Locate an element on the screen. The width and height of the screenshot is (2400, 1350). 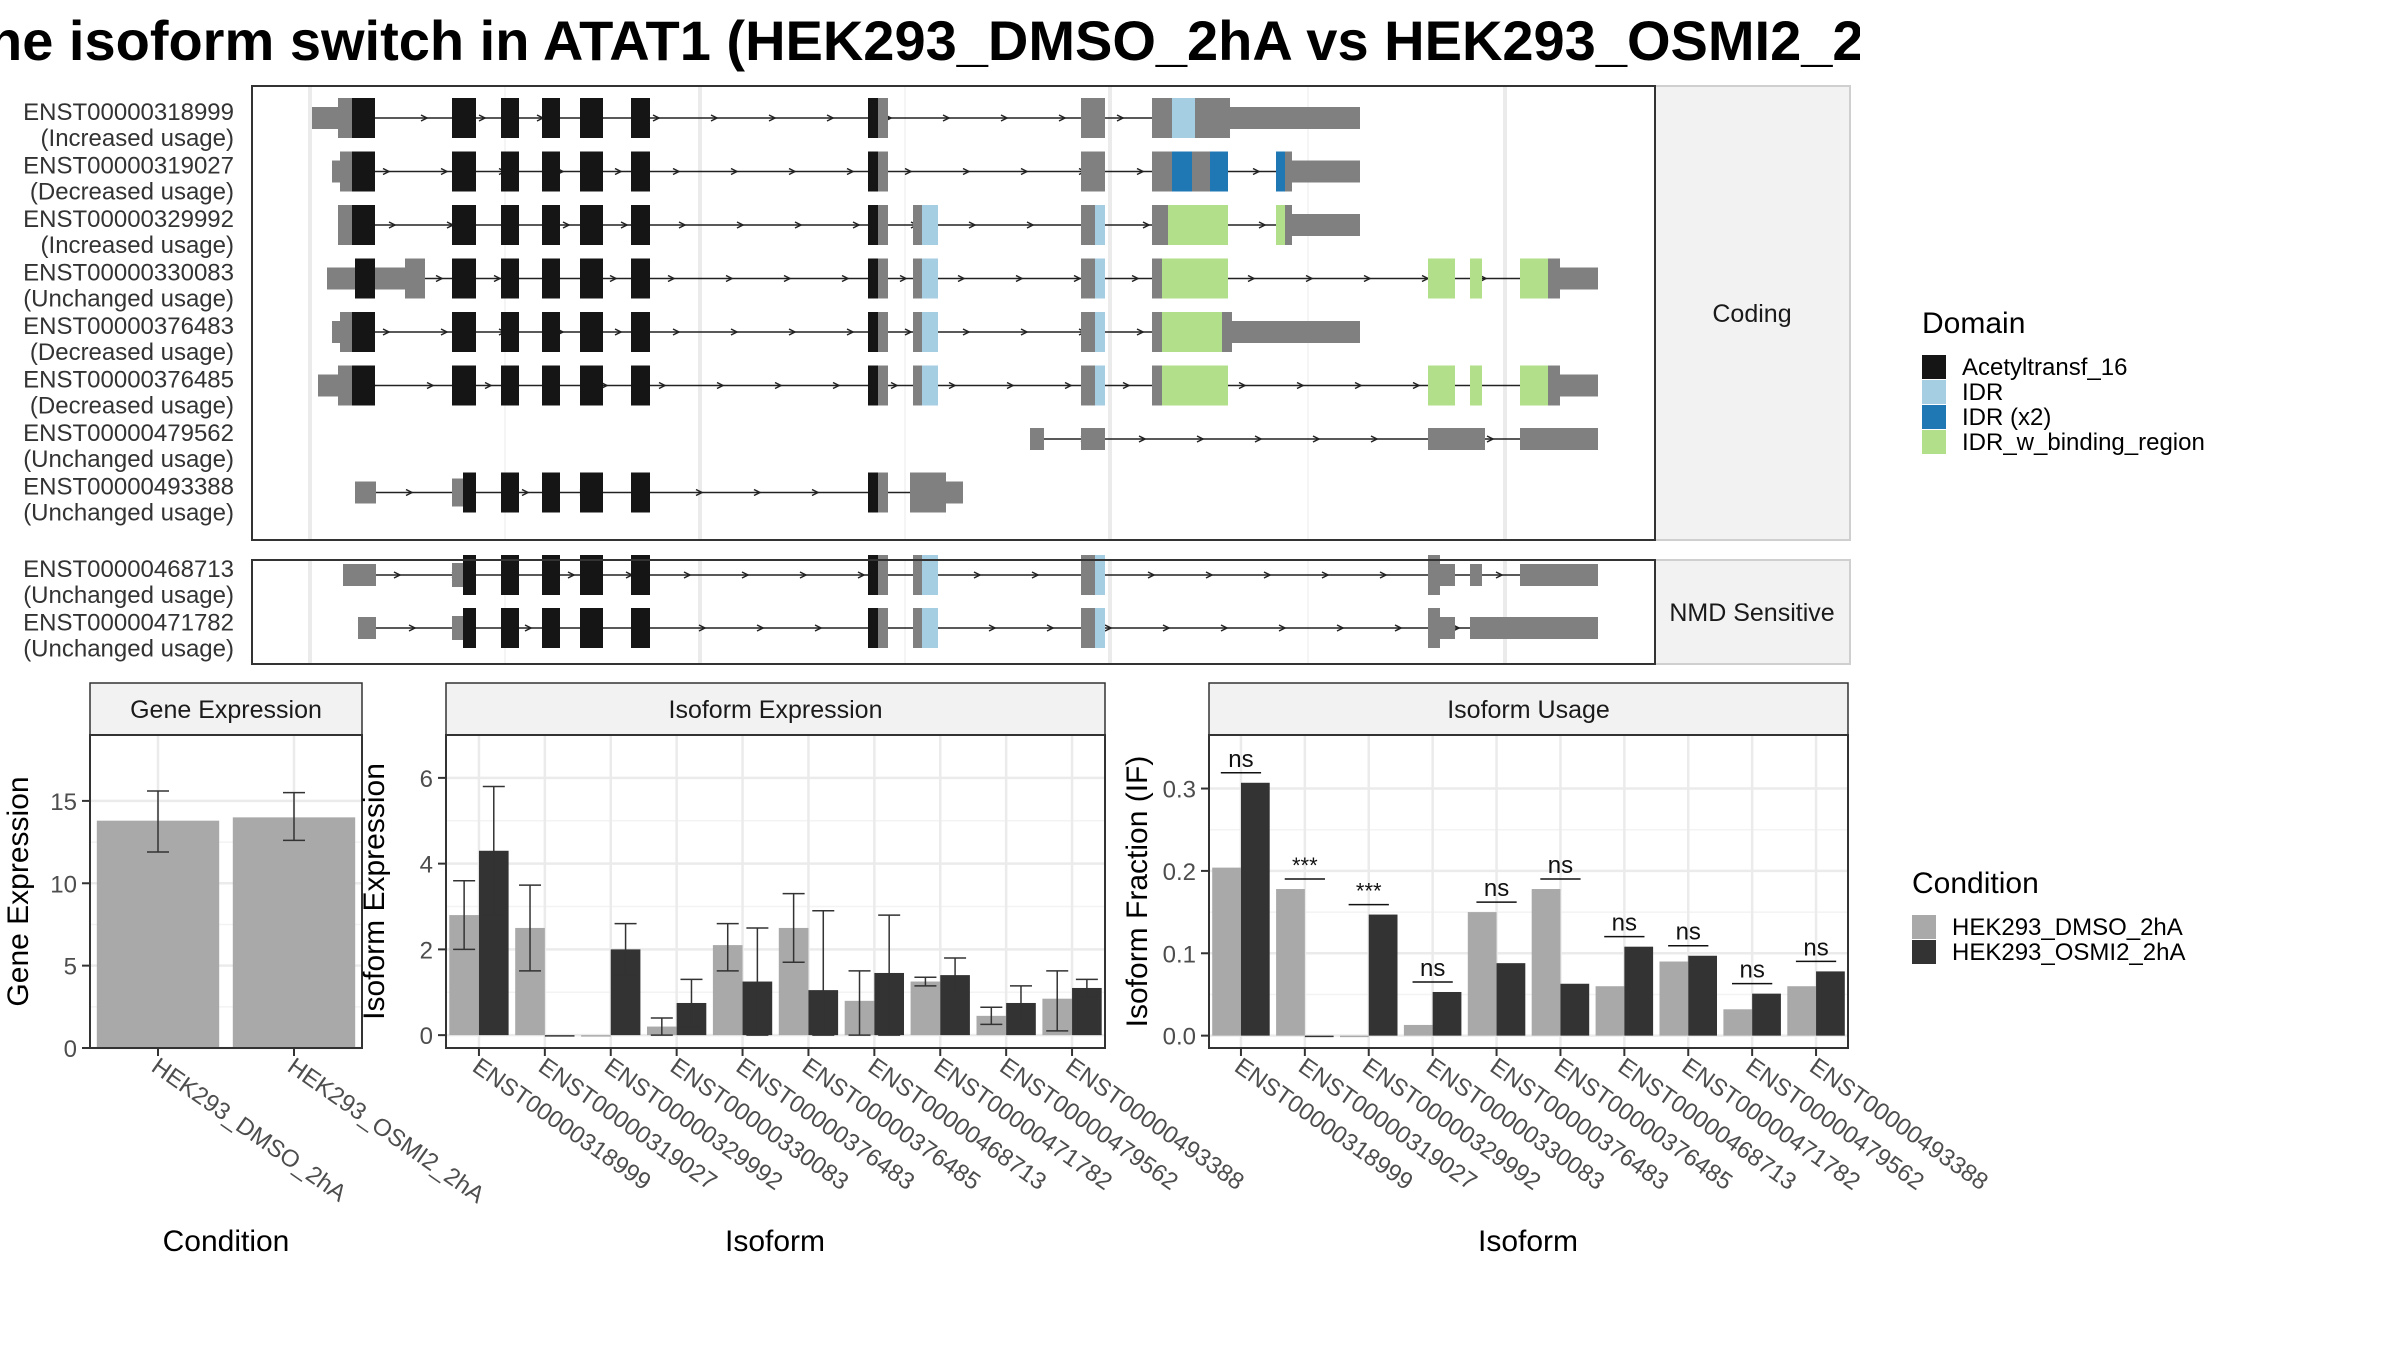
transcript-label: ENST00000318999(Increased usage) is located at coordinates (128, 125).